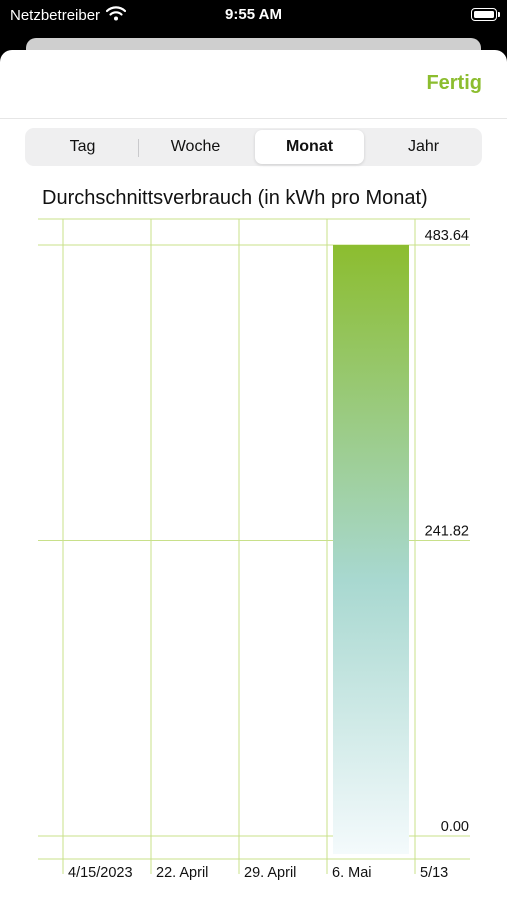 The width and height of the screenshot is (507, 900). Describe the element at coordinates (485, 14) in the screenshot. I see `battery-icon` at that location.